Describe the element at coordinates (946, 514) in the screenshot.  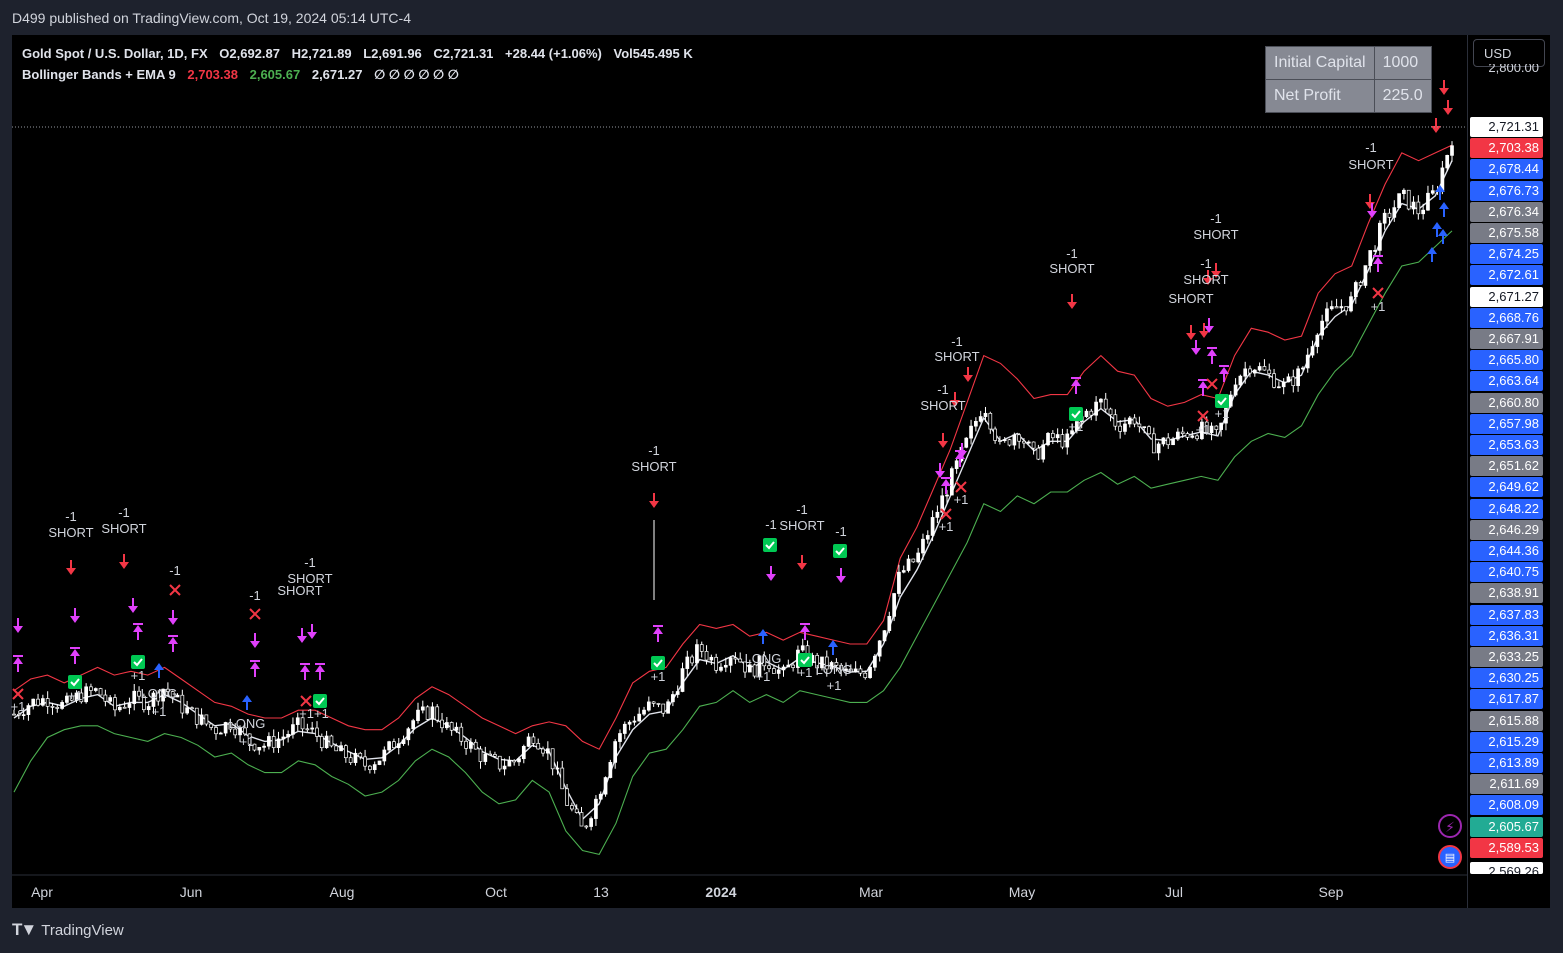
I see `stop-cross-icon` at that location.